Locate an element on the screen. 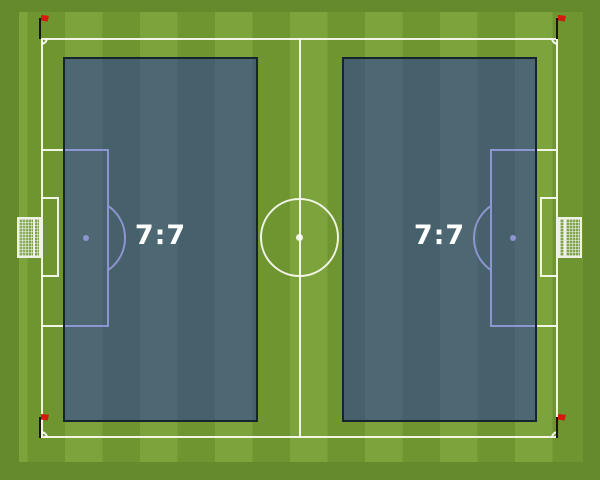 The height and width of the screenshot is (480, 600). center-spot is located at coordinates (299, 237).